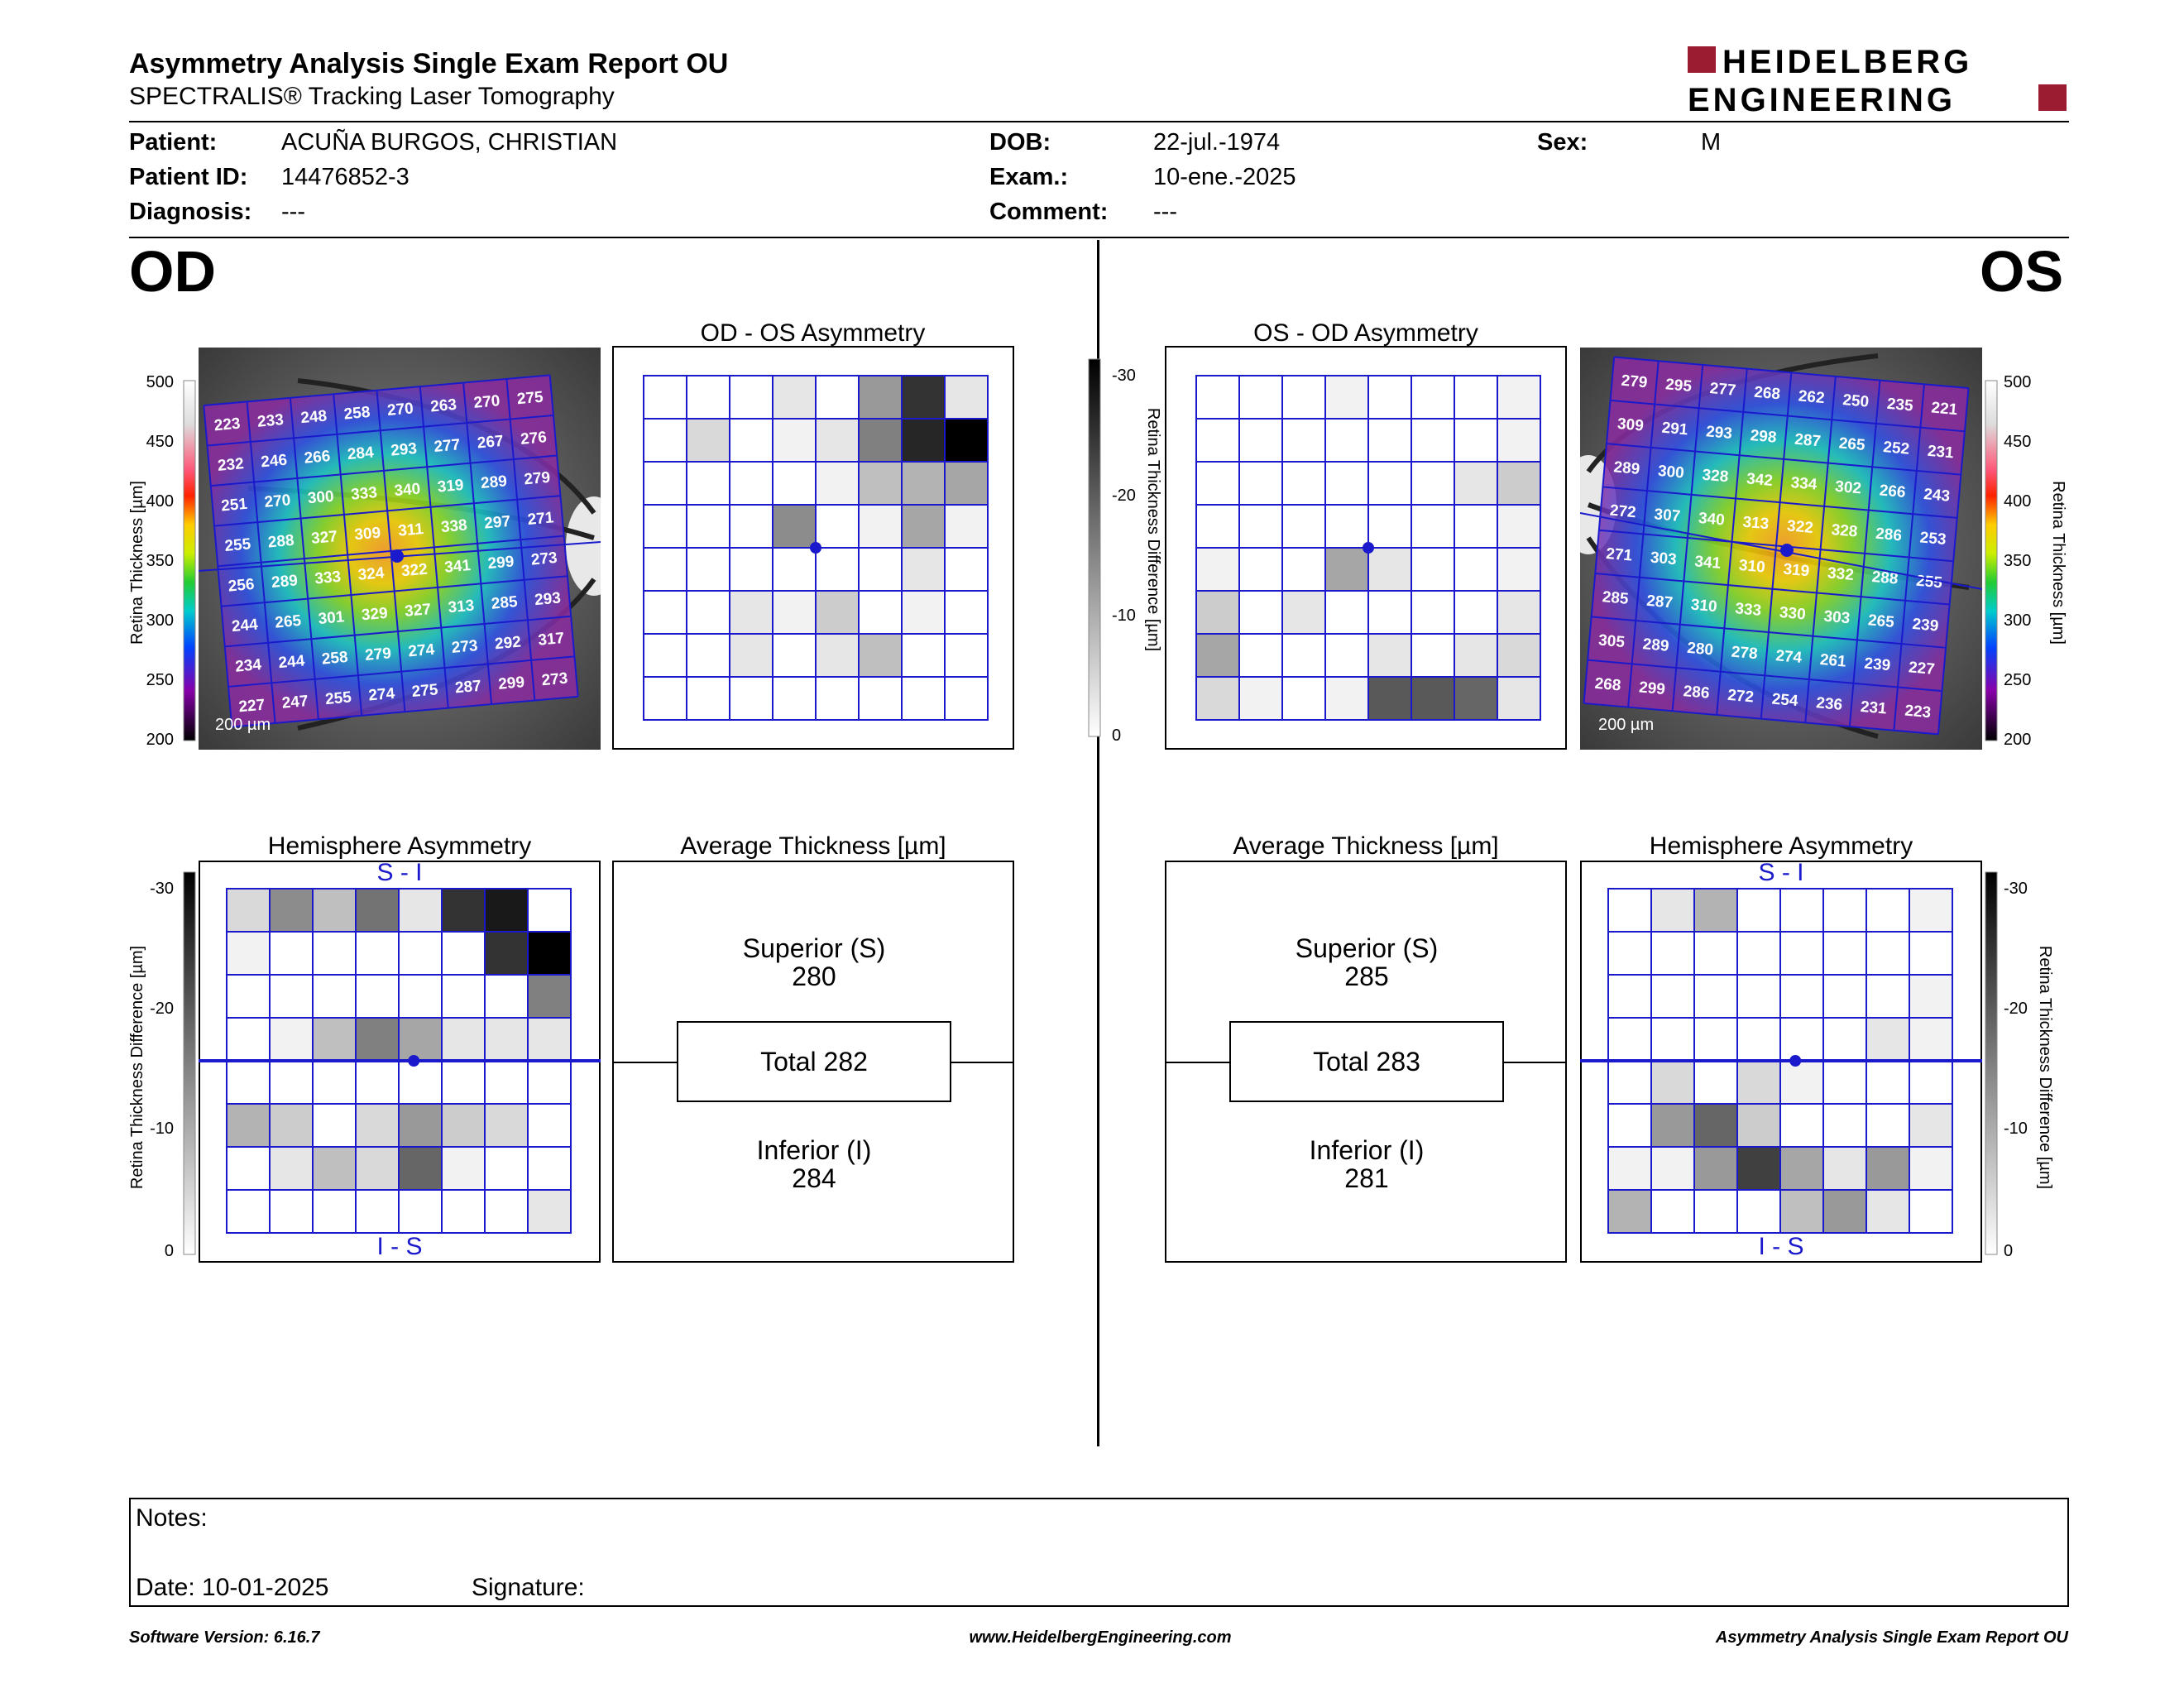 Image resolution: width=2184 pixels, height=1688 pixels. What do you see at coordinates (2017, 620) in the screenshot?
I see `os-tick-300: 300` at bounding box center [2017, 620].